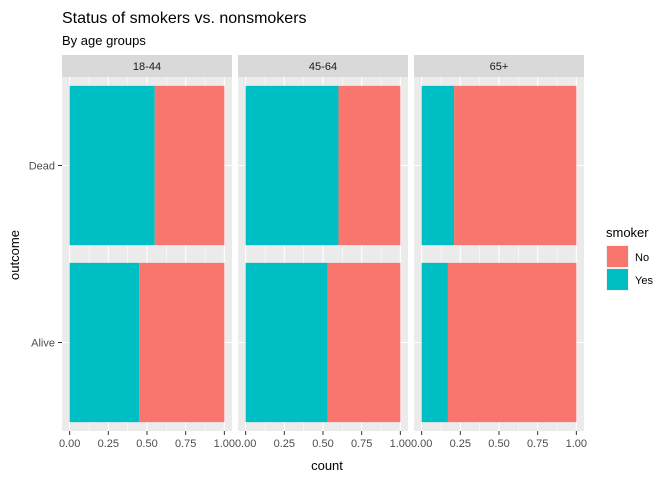  I want to click on facet-strip-label: 45-64, so click(323, 67).